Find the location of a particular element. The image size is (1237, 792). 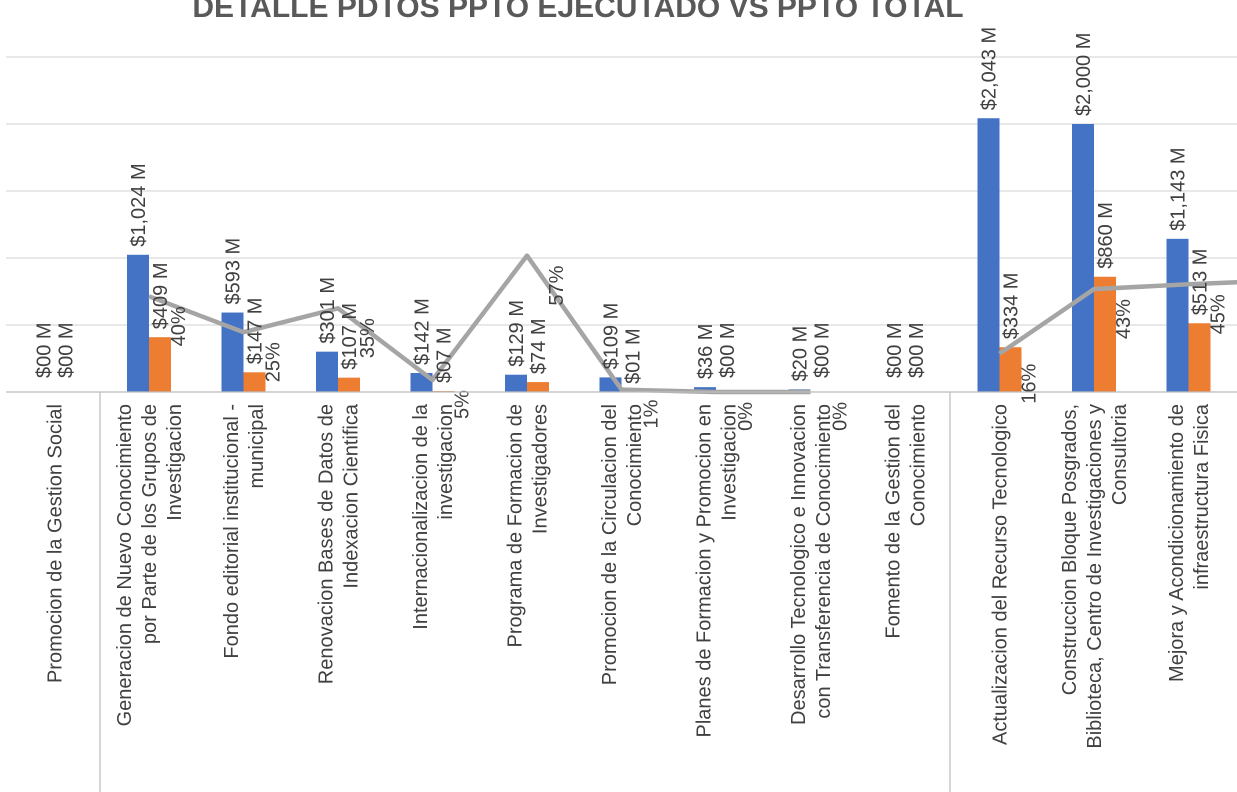

category-label: Renovacion Bases de Datos de is located at coordinates (327, 544).